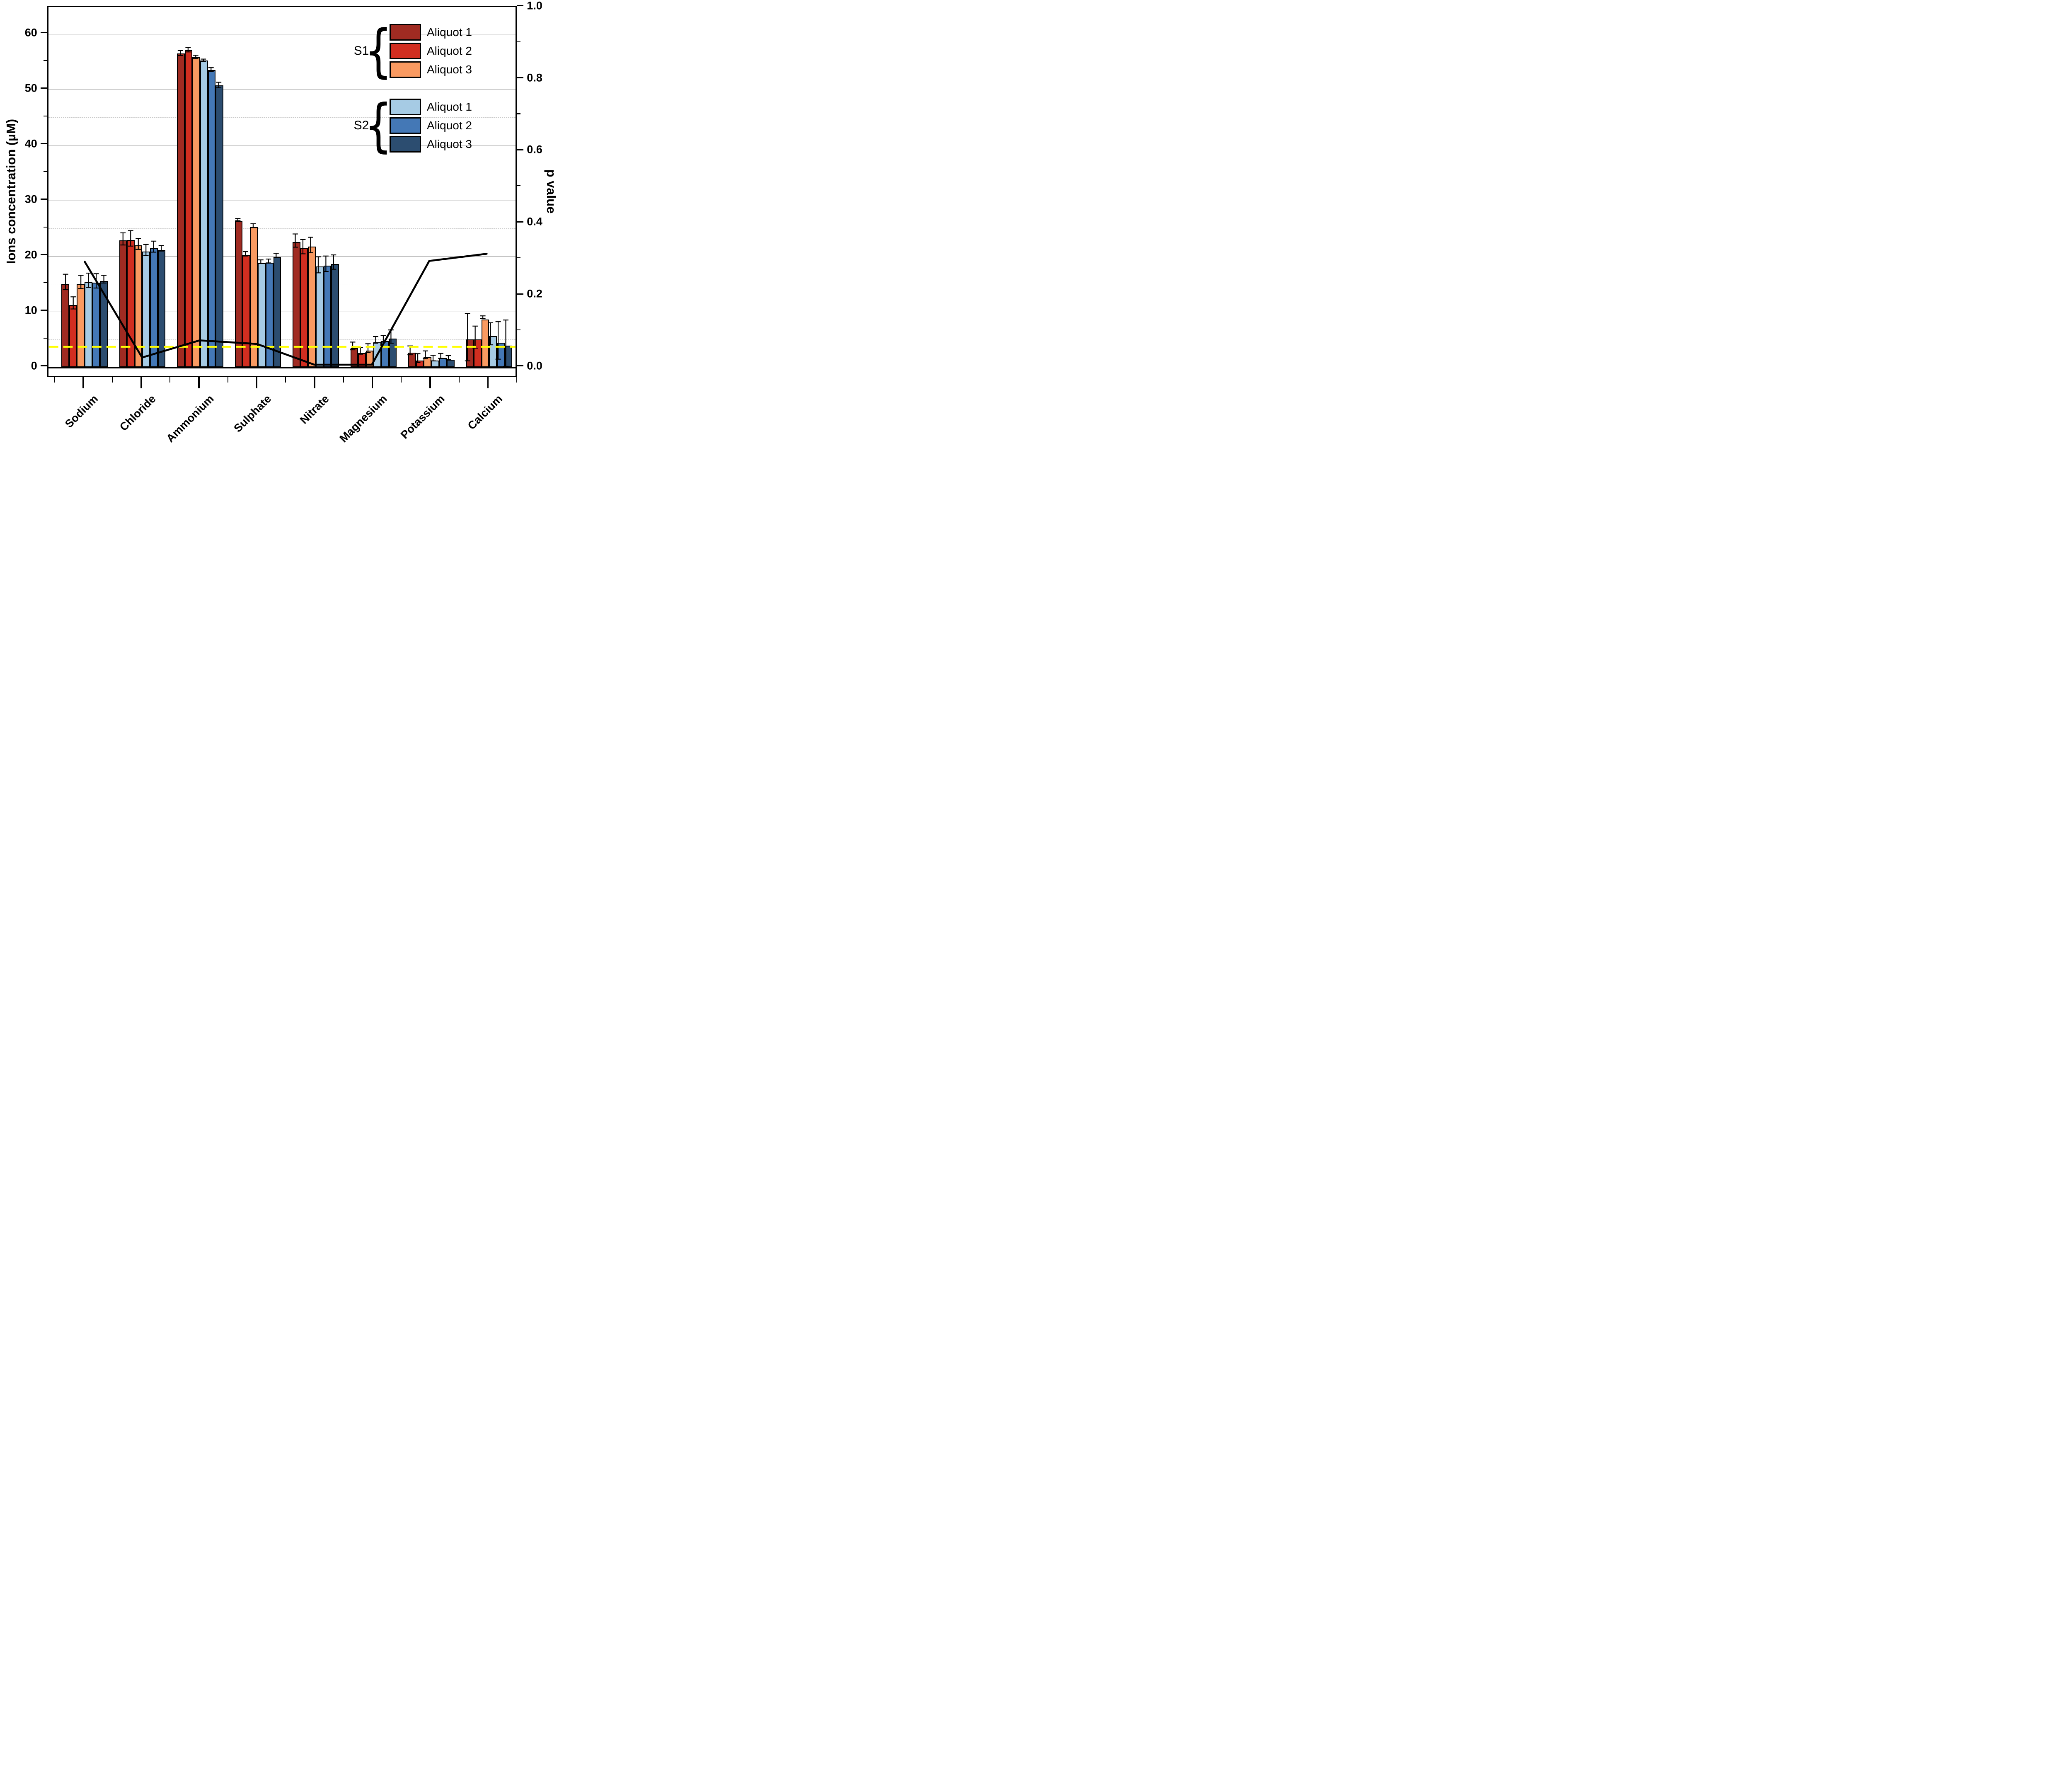  What do you see at coordinates (137, 412) in the screenshot?
I see `x-tick-label-chloride: Chloride` at bounding box center [137, 412].